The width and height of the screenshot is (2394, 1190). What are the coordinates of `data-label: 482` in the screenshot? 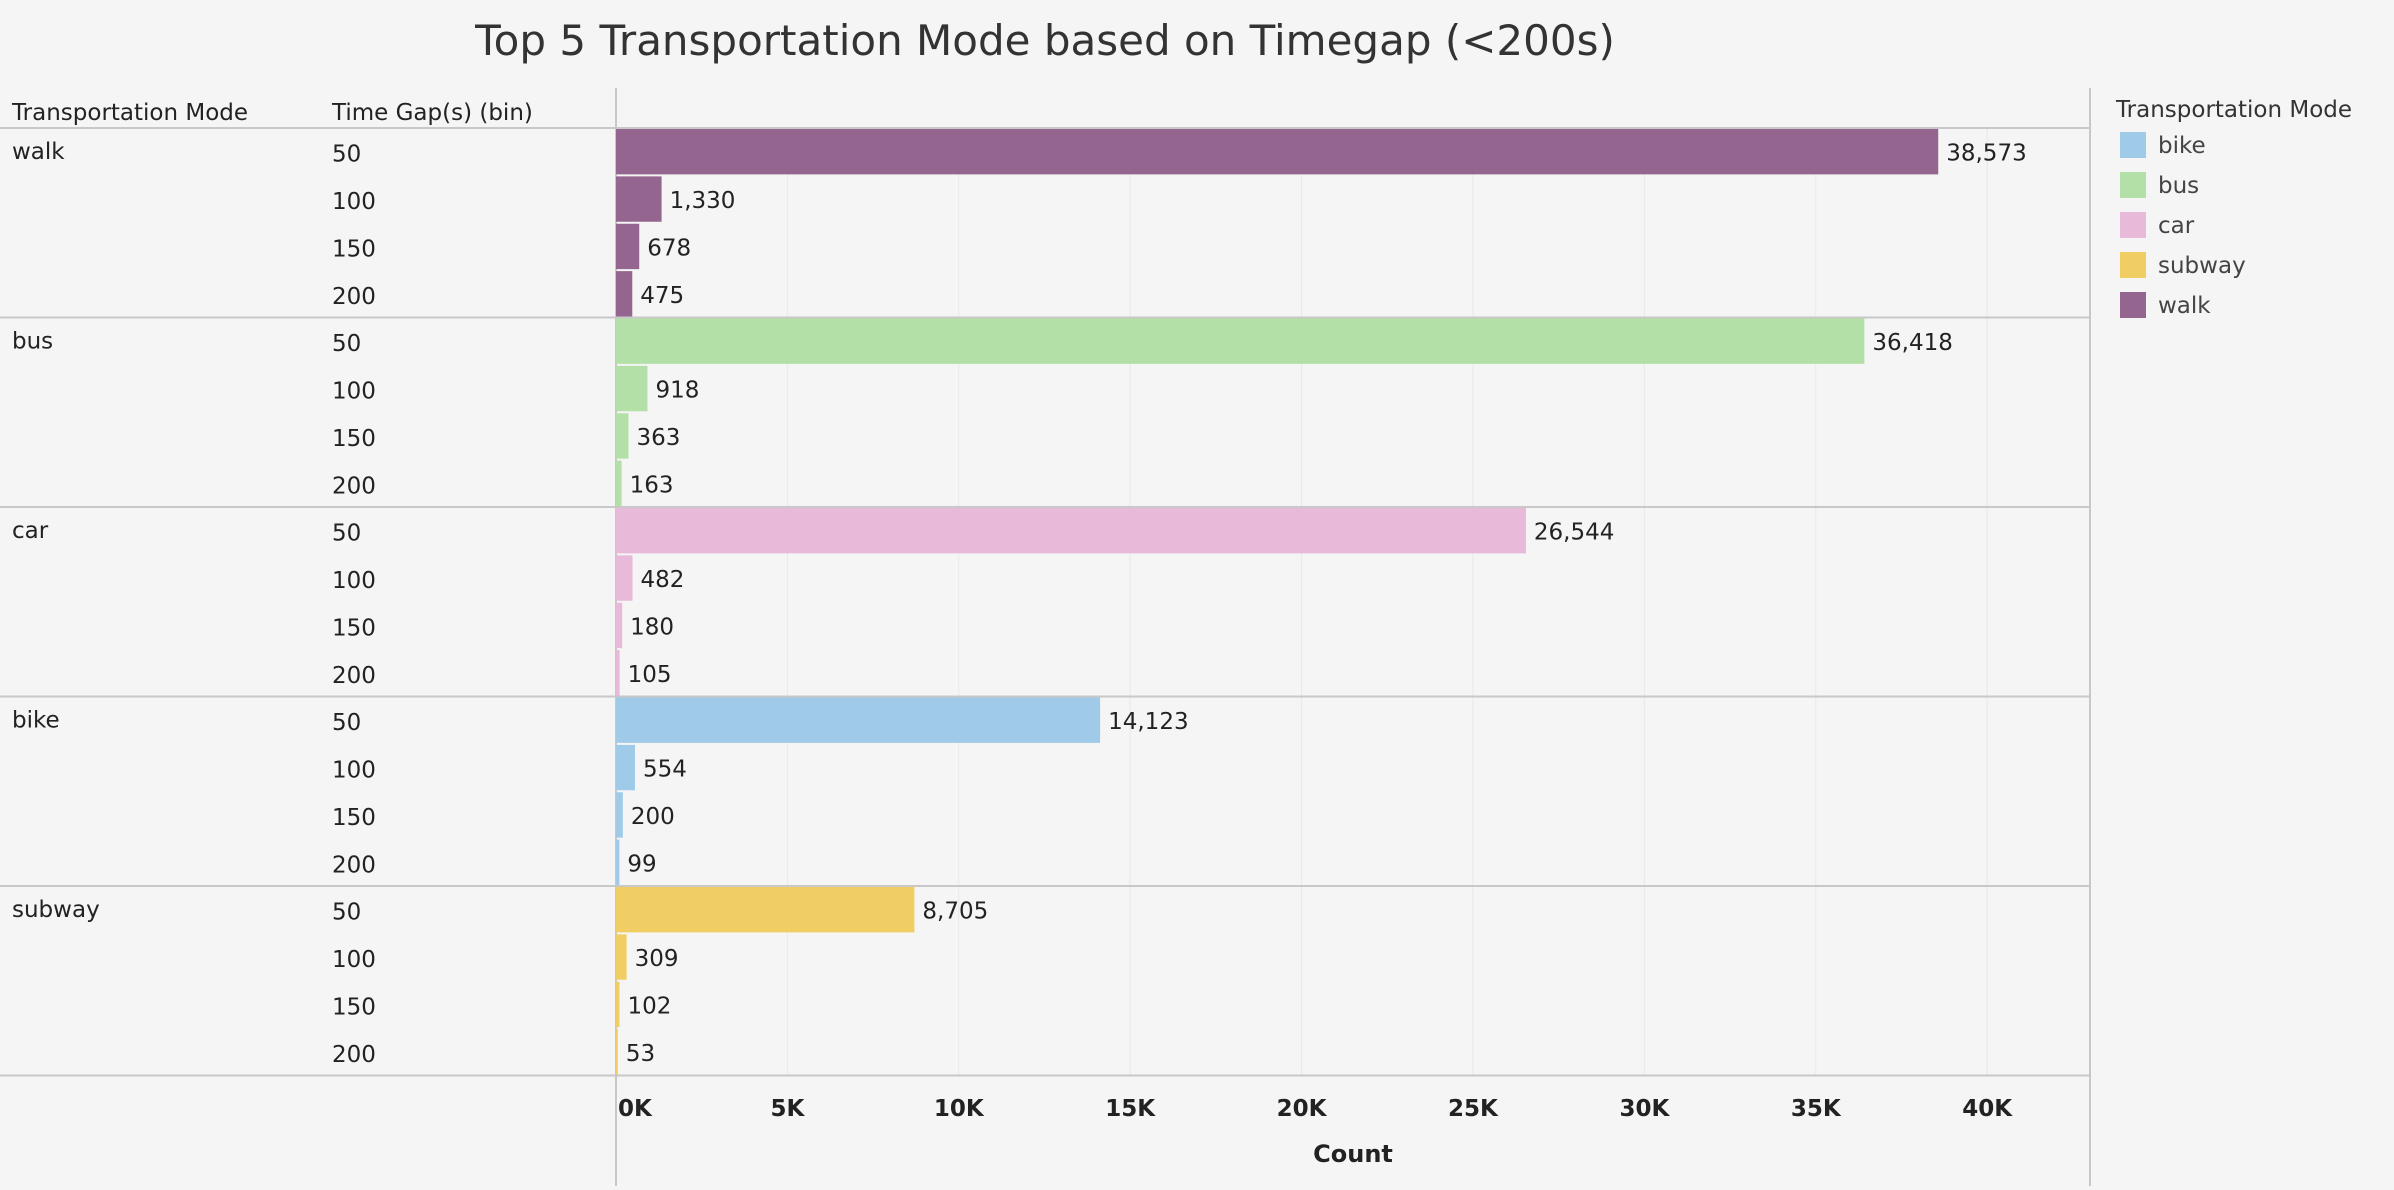 It's located at (663, 580).